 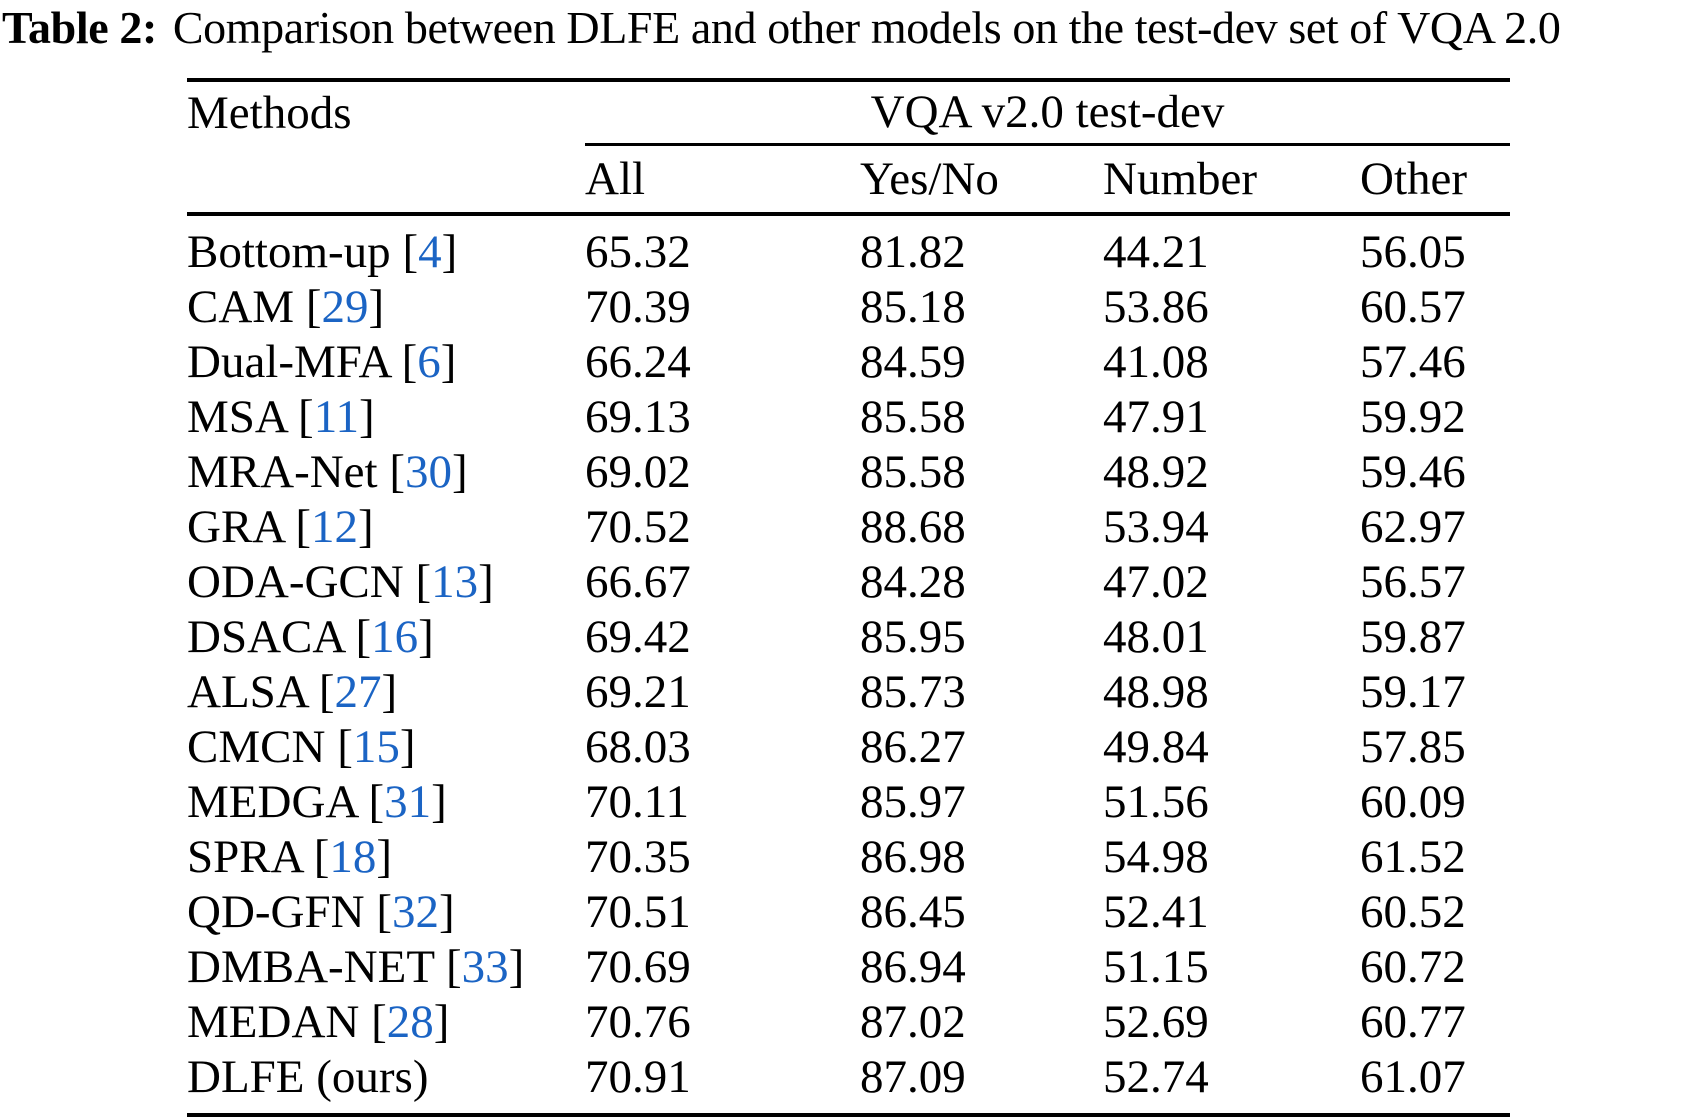 What do you see at coordinates (358, 692) in the screenshot?
I see `citation-link: 27` at bounding box center [358, 692].